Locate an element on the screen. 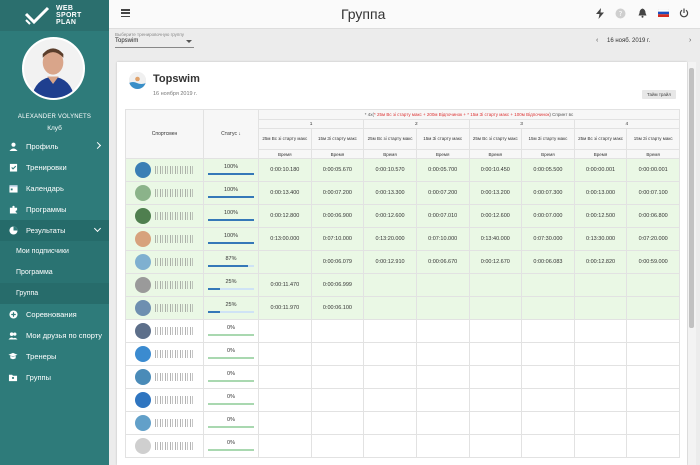 The height and width of the screenshot is (465, 700). time-result-cell: 0:00:12.600 is located at coordinates (390, 216).